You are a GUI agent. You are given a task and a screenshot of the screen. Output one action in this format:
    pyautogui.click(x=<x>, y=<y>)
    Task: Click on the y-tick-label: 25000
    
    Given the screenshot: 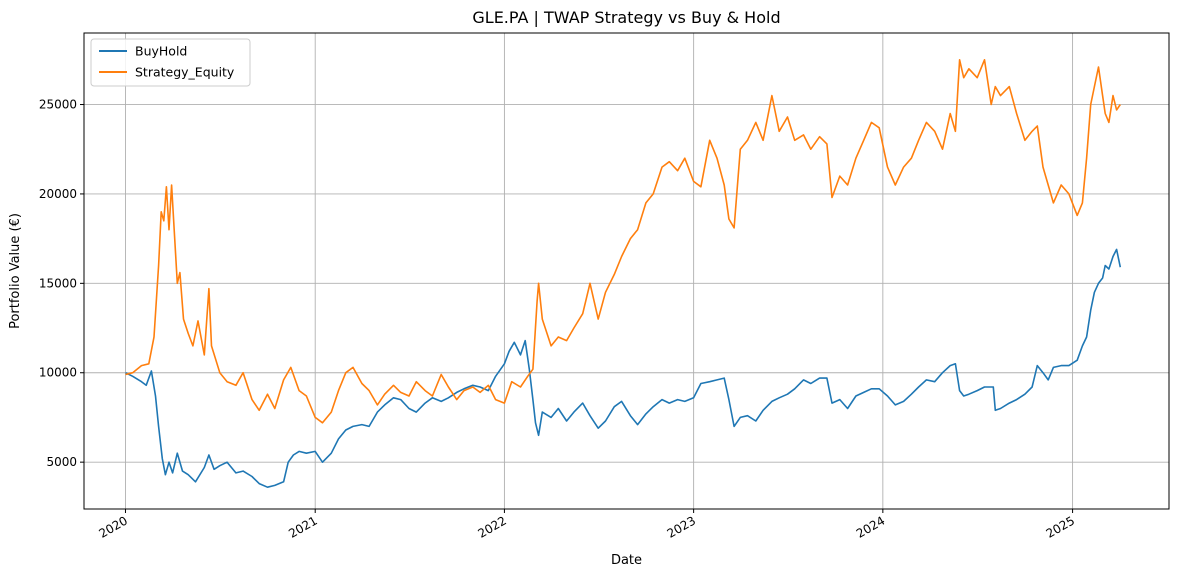 What is the action you would take?
    pyautogui.click(x=58, y=105)
    